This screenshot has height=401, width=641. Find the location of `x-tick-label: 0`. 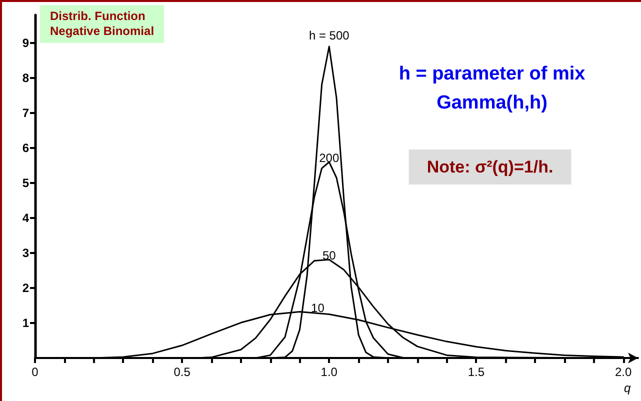

x-tick-label: 0 is located at coordinates (35, 372).